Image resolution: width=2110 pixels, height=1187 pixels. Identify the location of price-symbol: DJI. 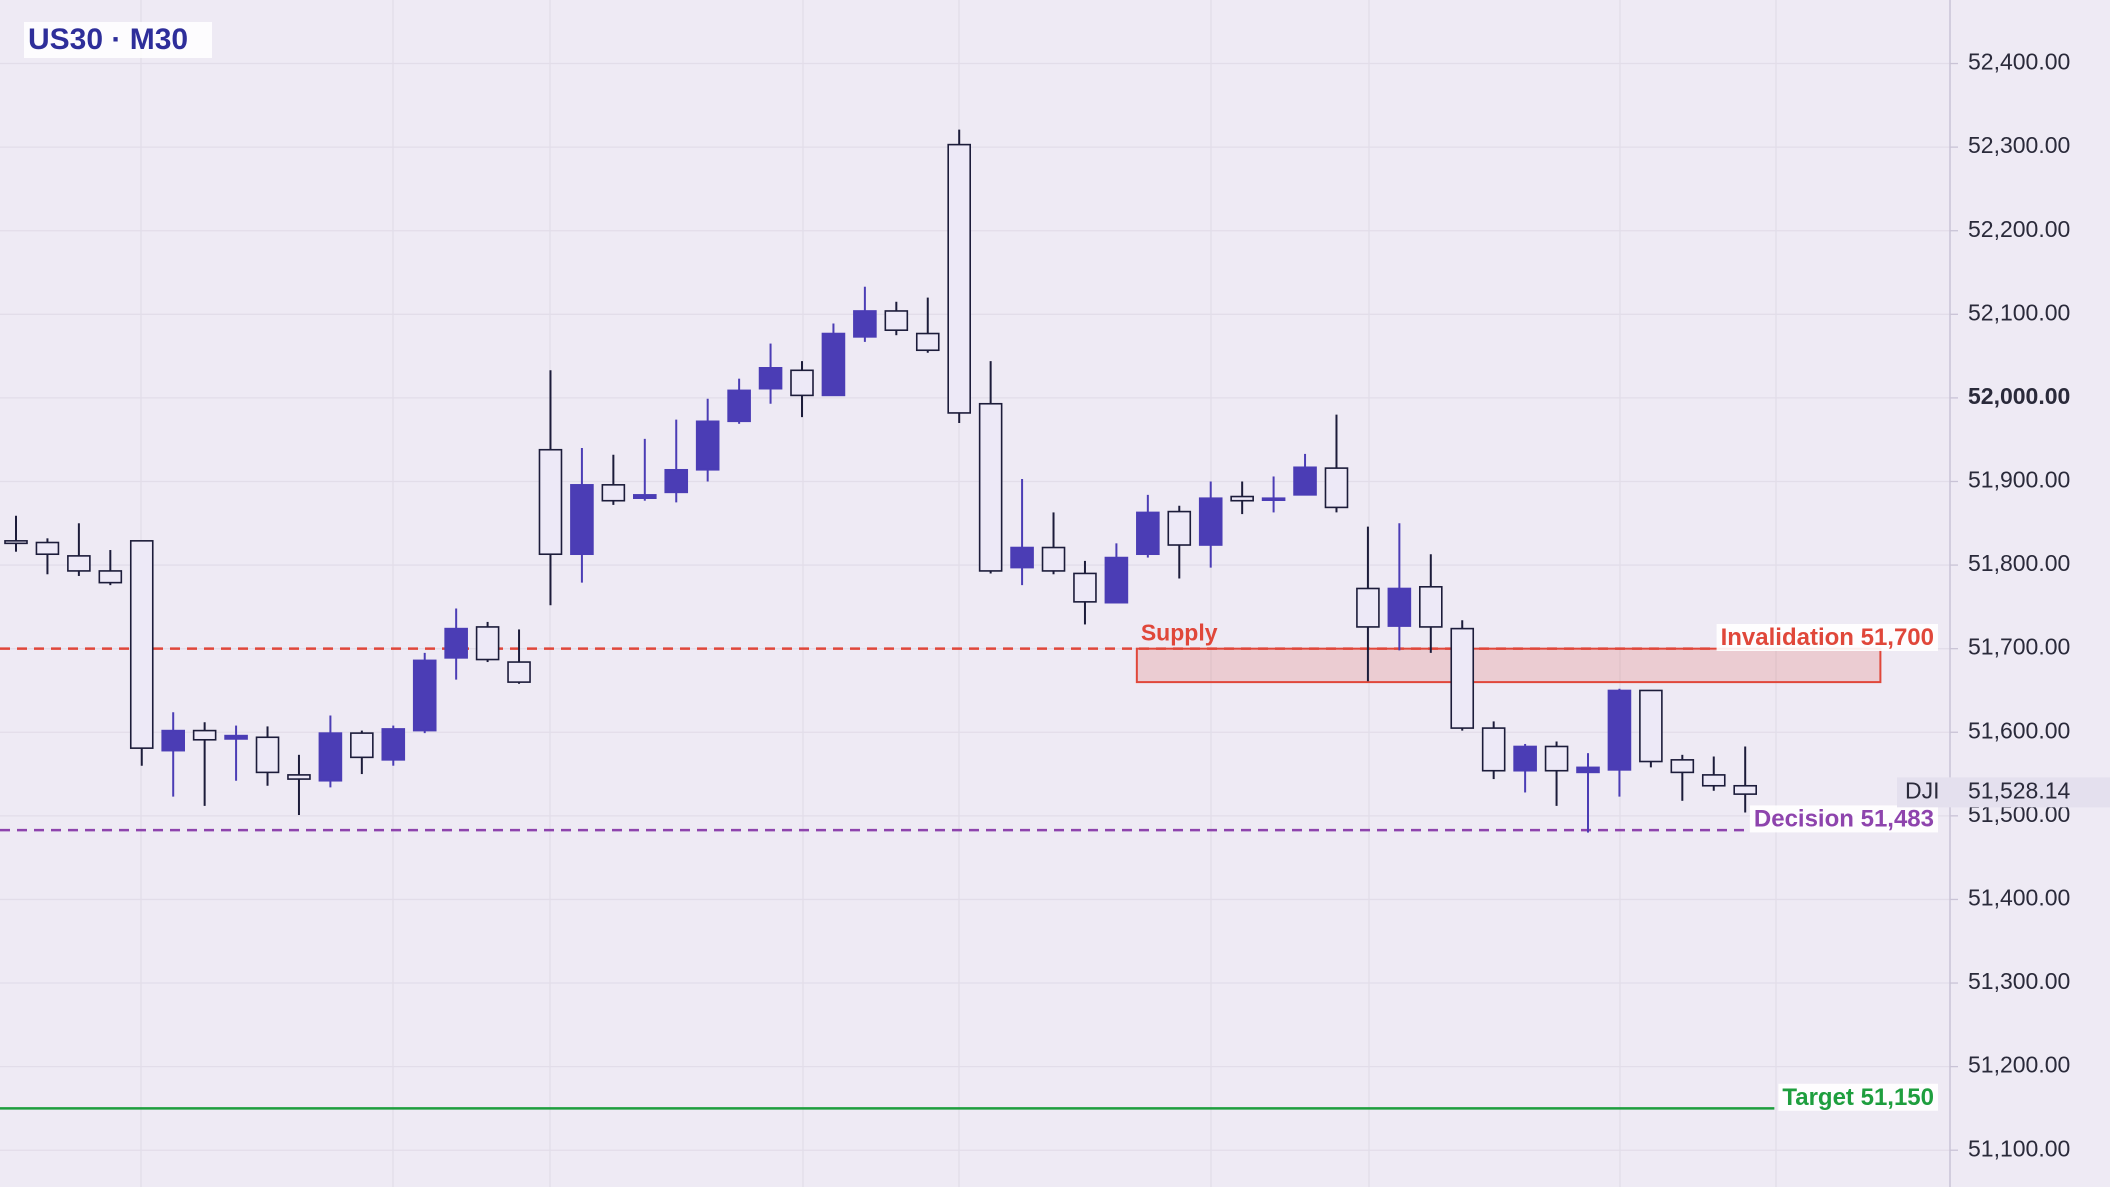
(1922, 790).